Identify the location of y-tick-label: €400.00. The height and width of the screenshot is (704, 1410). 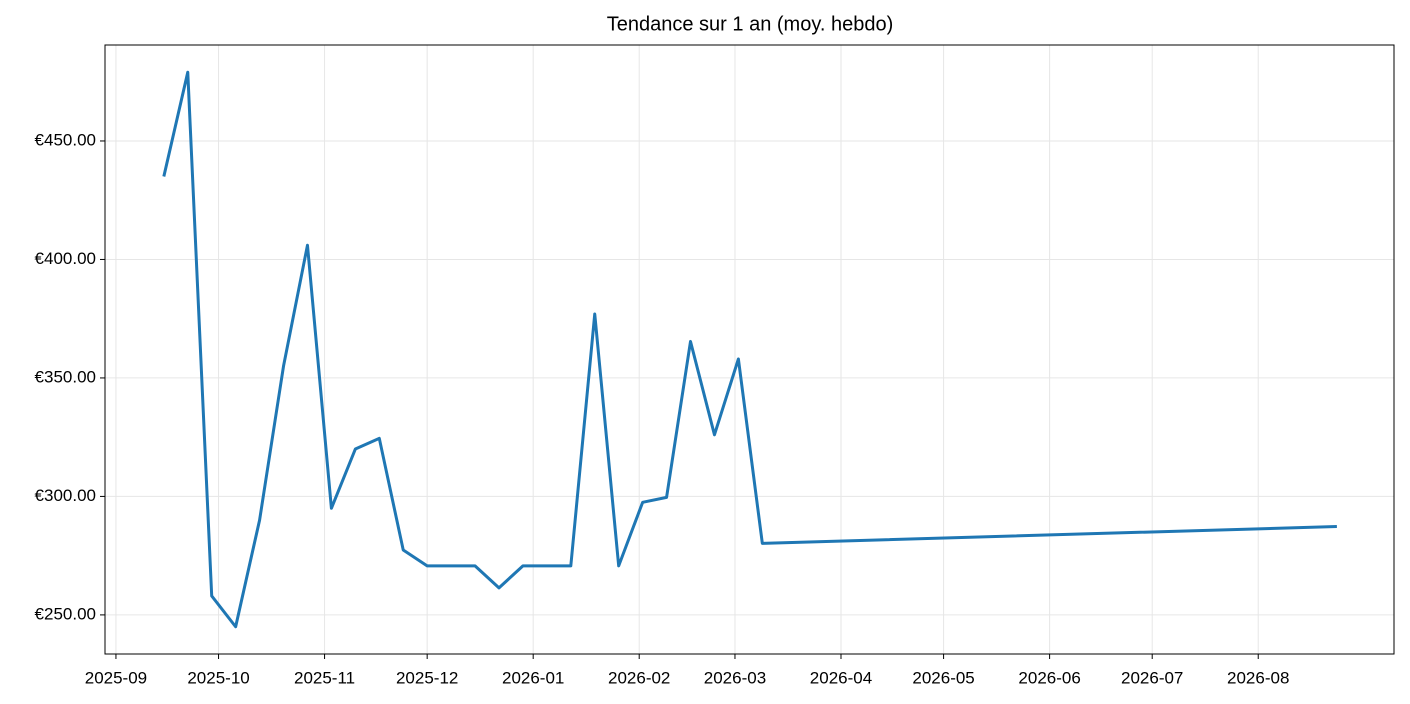
(65, 258).